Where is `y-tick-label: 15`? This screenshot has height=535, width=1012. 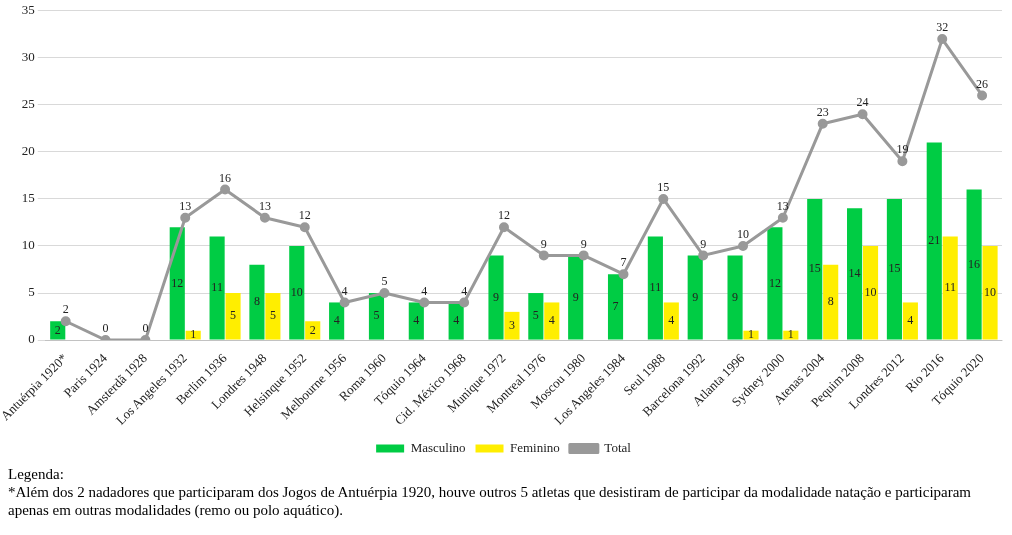
y-tick-label: 15 is located at coordinates (28, 198).